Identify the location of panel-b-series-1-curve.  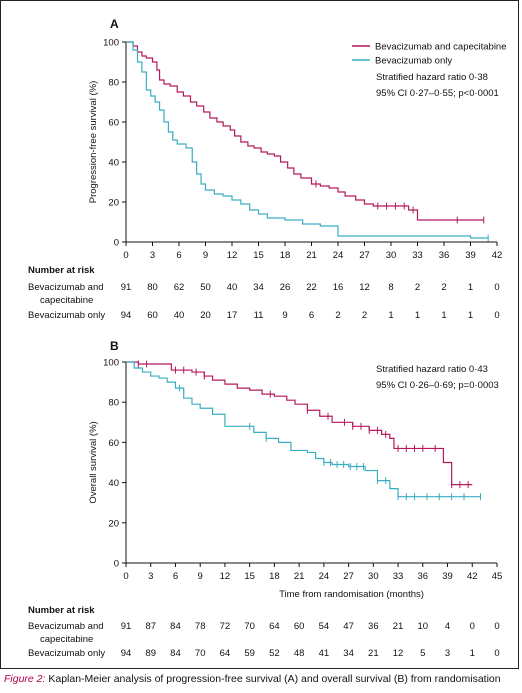
(303, 429).